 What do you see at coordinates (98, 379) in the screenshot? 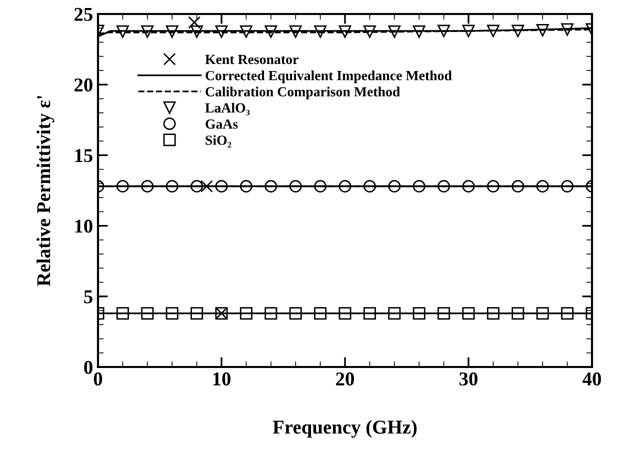
I see `x-tick-label: 0` at bounding box center [98, 379].